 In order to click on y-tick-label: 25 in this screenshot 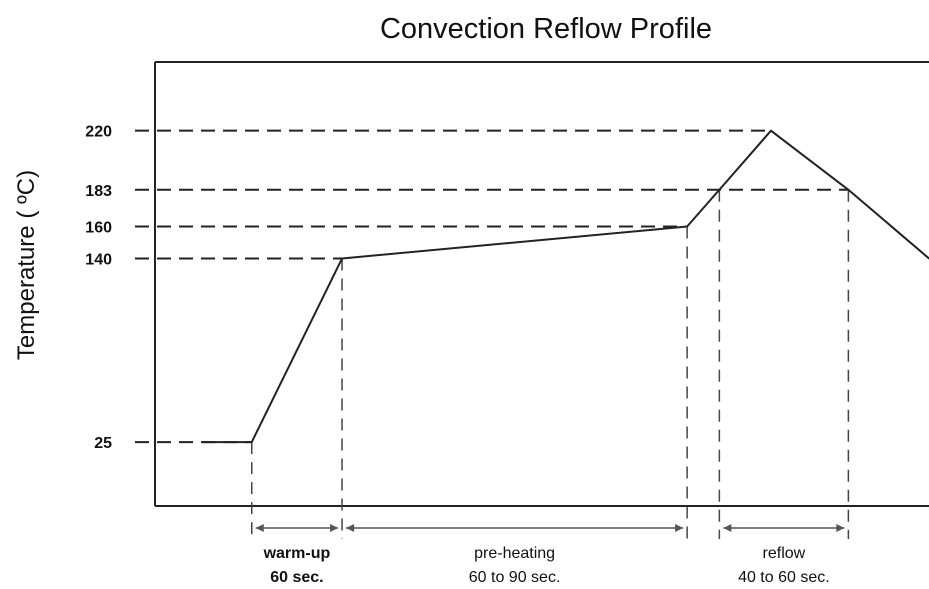, I will do `click(103, 443)`.